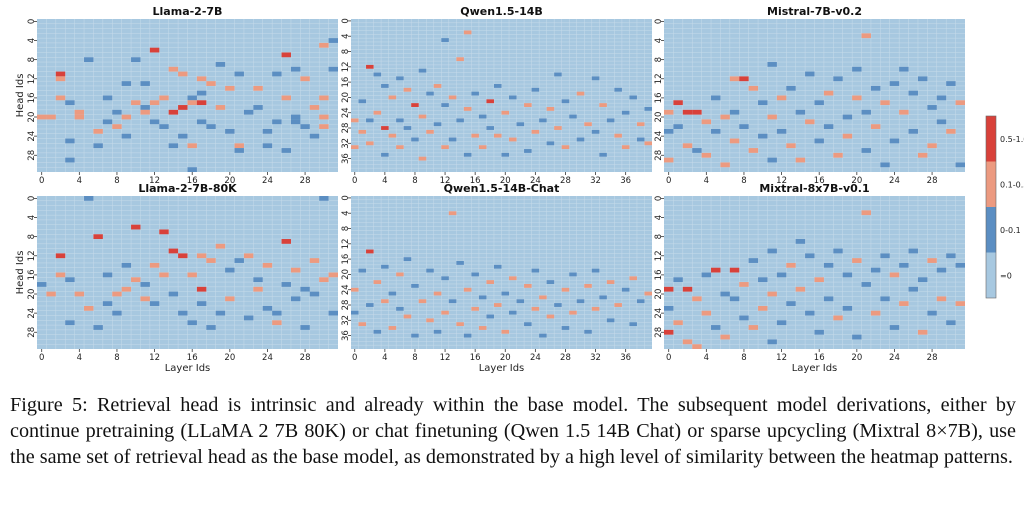 The image size is (1024, 511). What do you see at coordinates (346, 335) in the screenshot?
I see `y-tick-label: 36` at bounding box center [346, 335].